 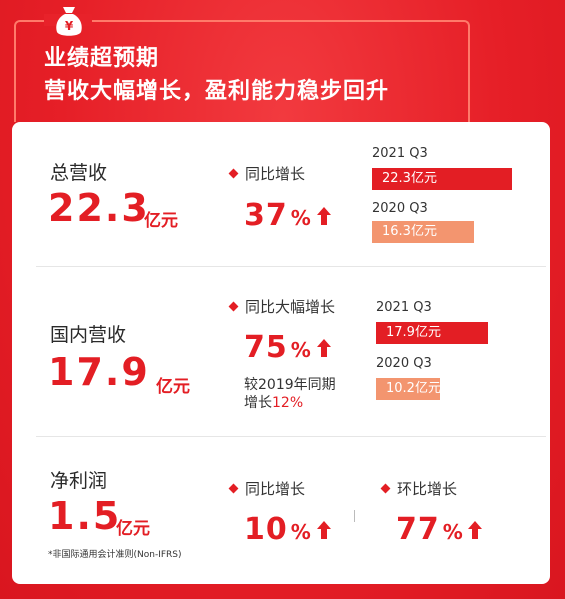 I want to click on bar-2021-q3: 17.9亿元, so click(x=432, y=333).